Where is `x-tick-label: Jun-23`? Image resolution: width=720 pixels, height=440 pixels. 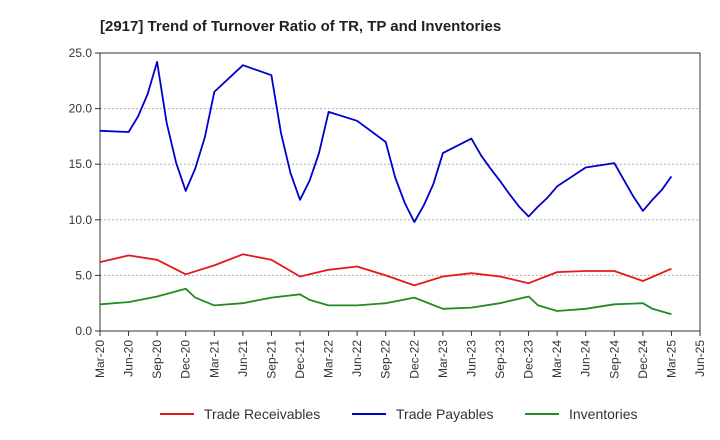 x-tick-label: Jun-23 is located at coordinates (471, 358).